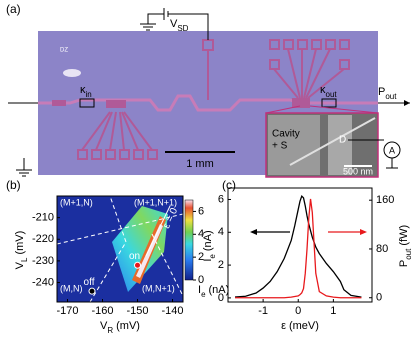  I want to click on bias-source, so click(174, 24).